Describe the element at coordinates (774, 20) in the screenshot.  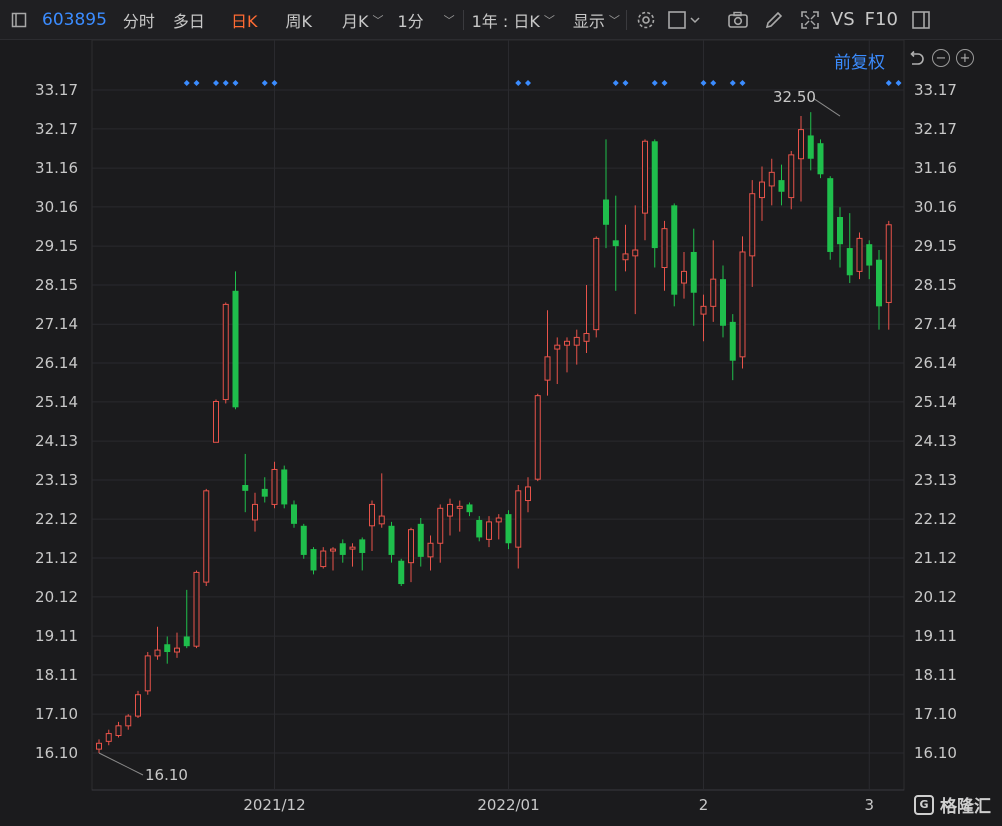
I see `pencil-icon` at that location.